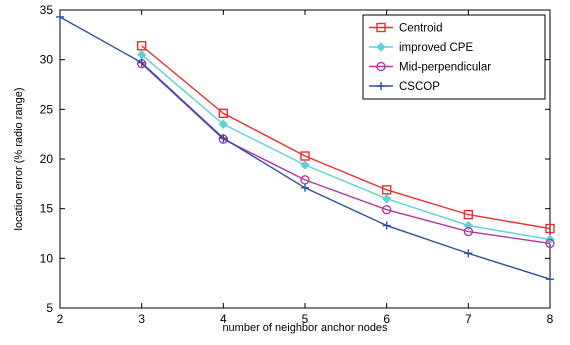 This screenshot has height=345, width=570. I want to click on y-tick-label: 10, so click(47, 258).